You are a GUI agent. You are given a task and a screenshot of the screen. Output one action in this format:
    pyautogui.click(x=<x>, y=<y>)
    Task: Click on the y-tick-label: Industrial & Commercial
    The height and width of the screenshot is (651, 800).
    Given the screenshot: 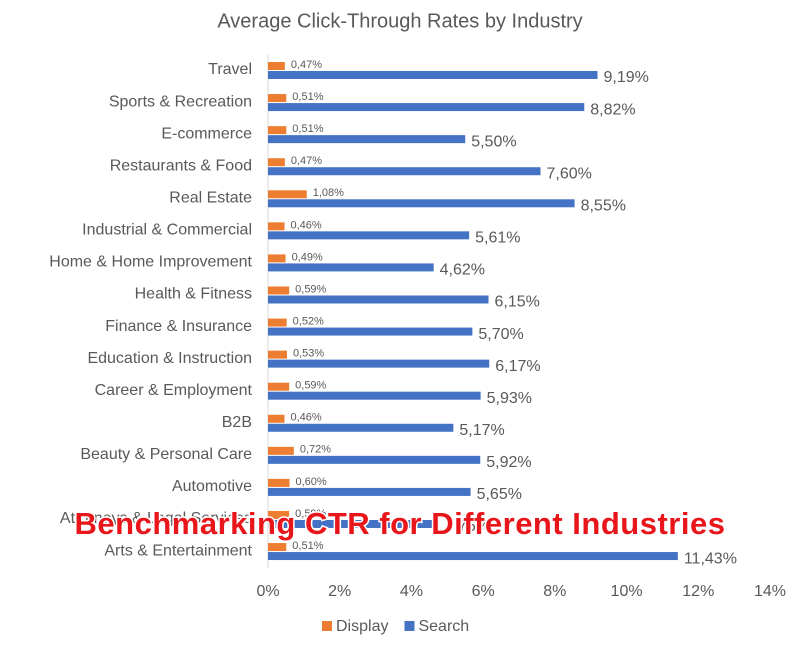 What is the action you would take?
    pyautogui.click(x=167, y=230)
    